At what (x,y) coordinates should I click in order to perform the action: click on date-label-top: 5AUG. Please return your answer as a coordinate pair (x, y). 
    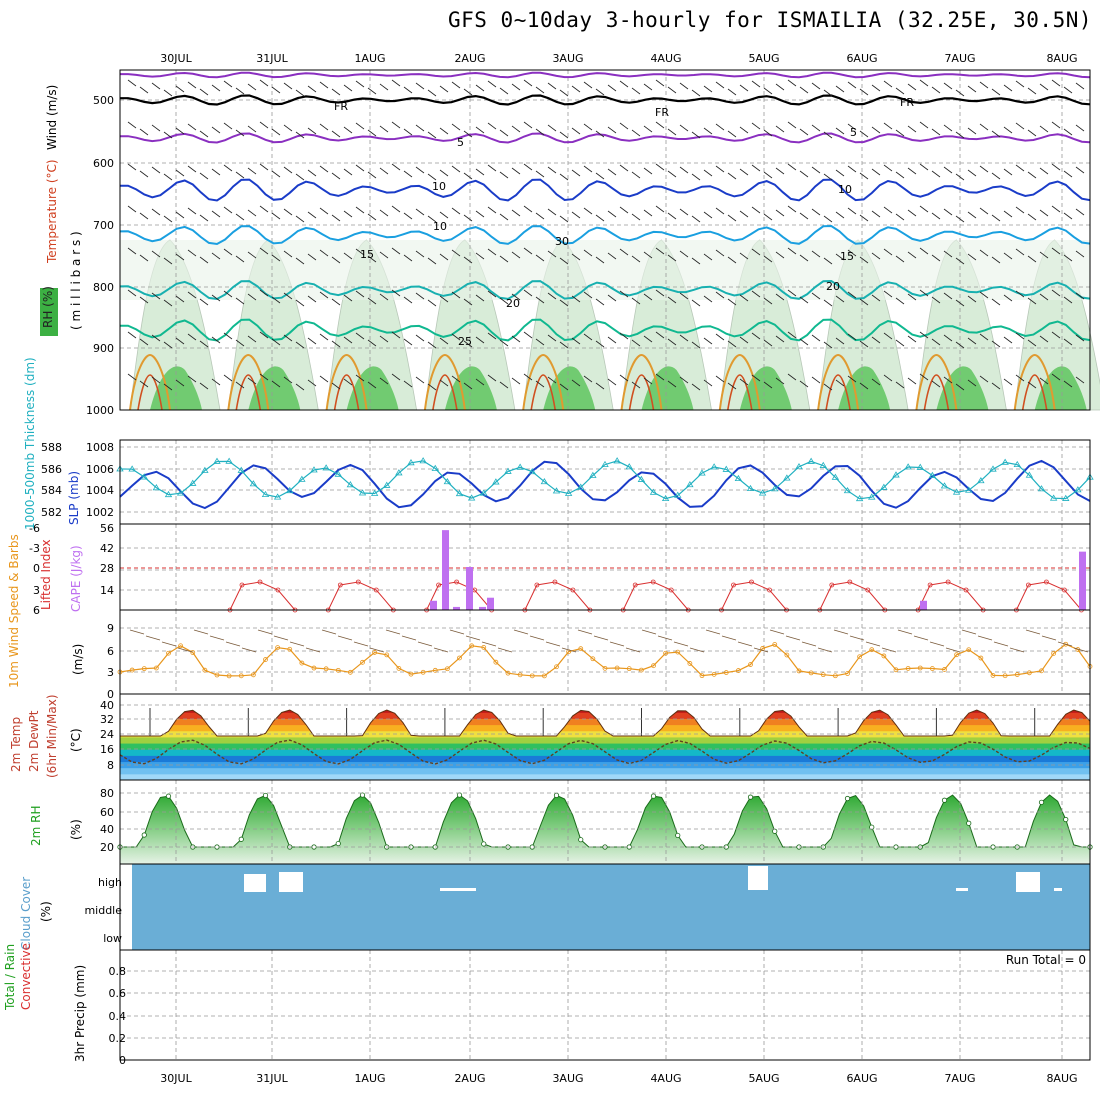
    Looking at the image, I should click on (763, 58).